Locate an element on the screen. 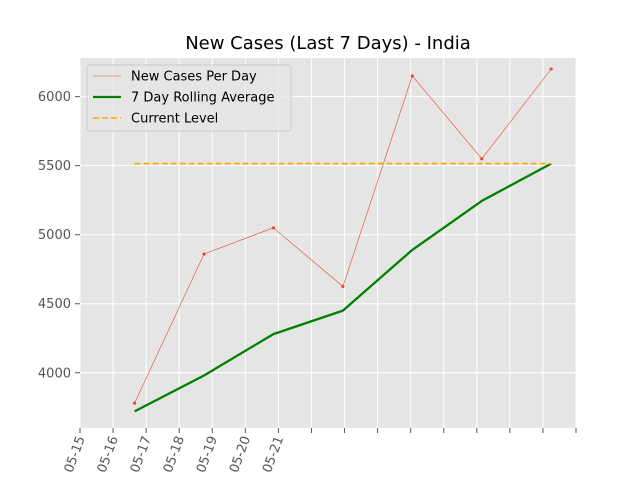 This screenshot has height=480, width=640. x-tick-label: 05-16 is located at coordinates (108, 454).